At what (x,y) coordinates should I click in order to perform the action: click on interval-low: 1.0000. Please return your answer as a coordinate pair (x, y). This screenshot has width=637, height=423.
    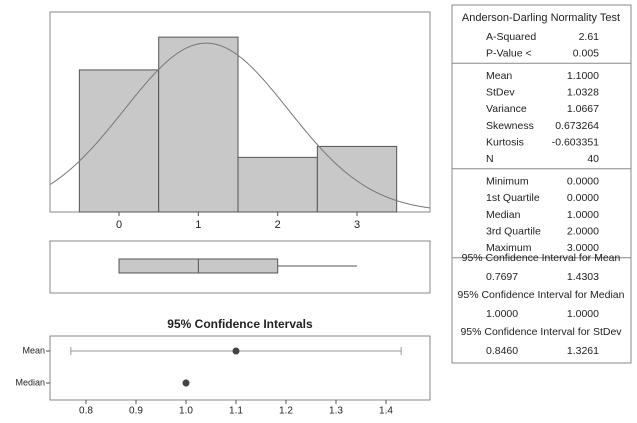
    Looking at the image, I should click on (502, 314).